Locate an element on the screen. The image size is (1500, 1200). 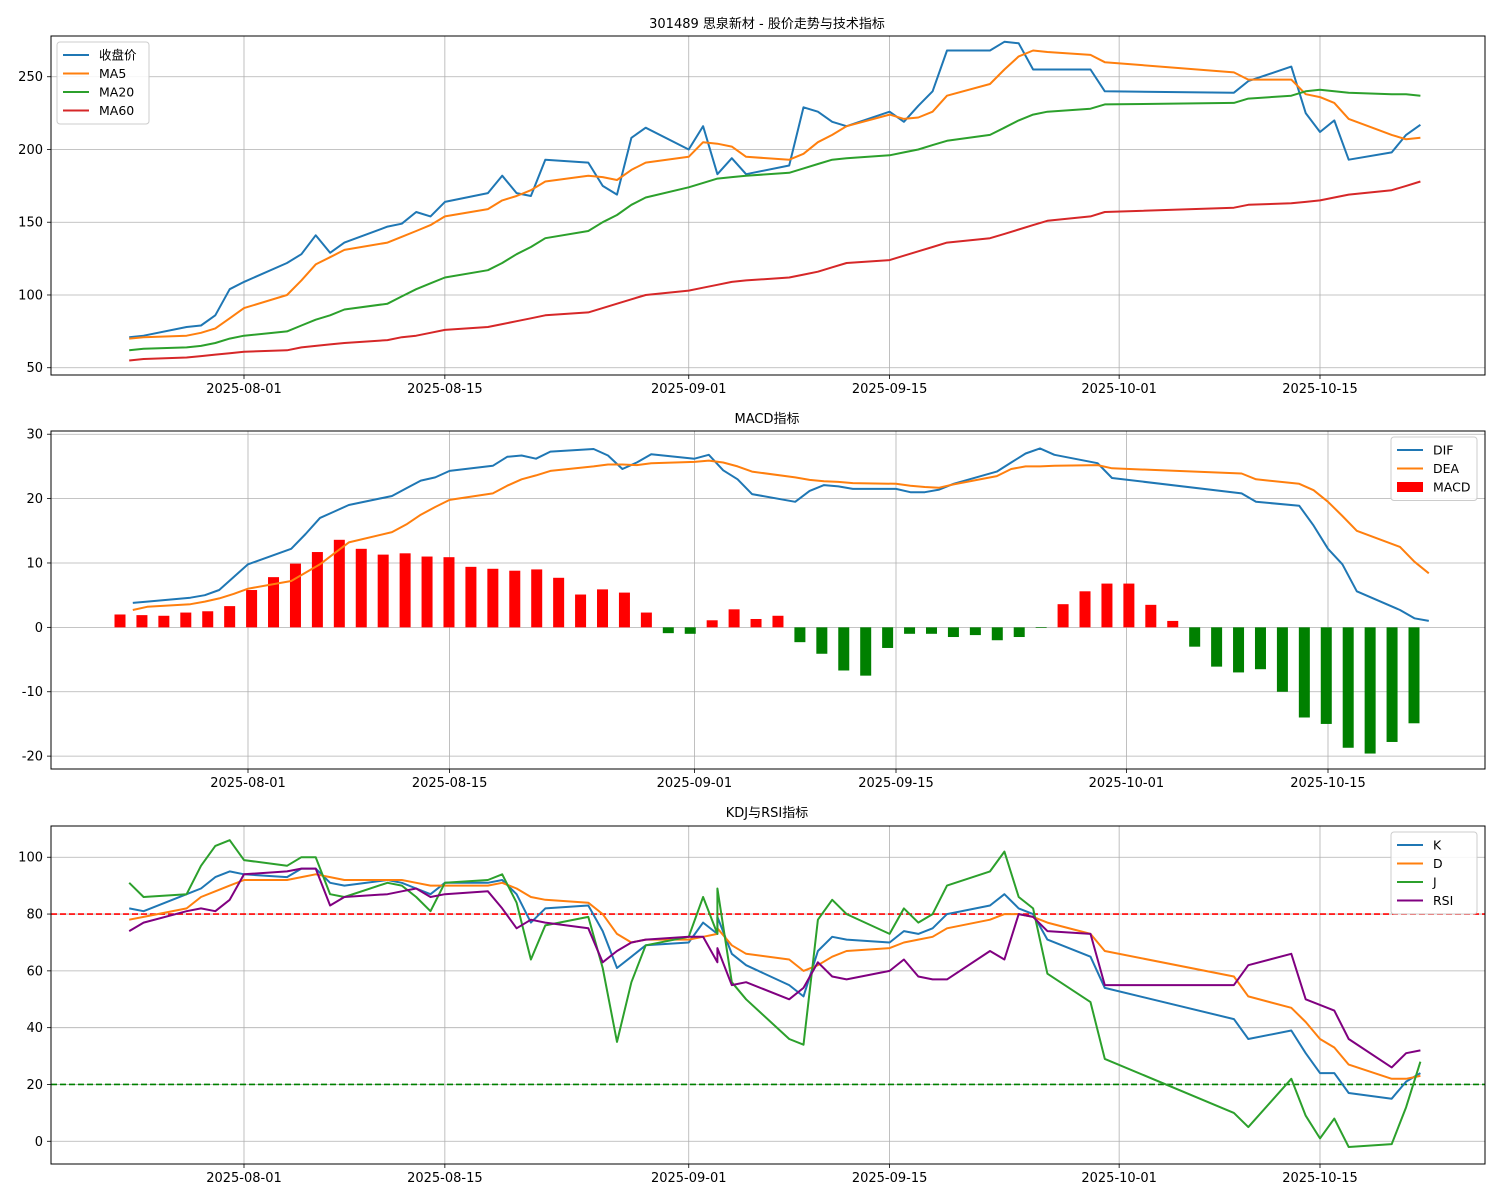
kdj-y-tick-label: 80 is located at coordinates (34, 915).